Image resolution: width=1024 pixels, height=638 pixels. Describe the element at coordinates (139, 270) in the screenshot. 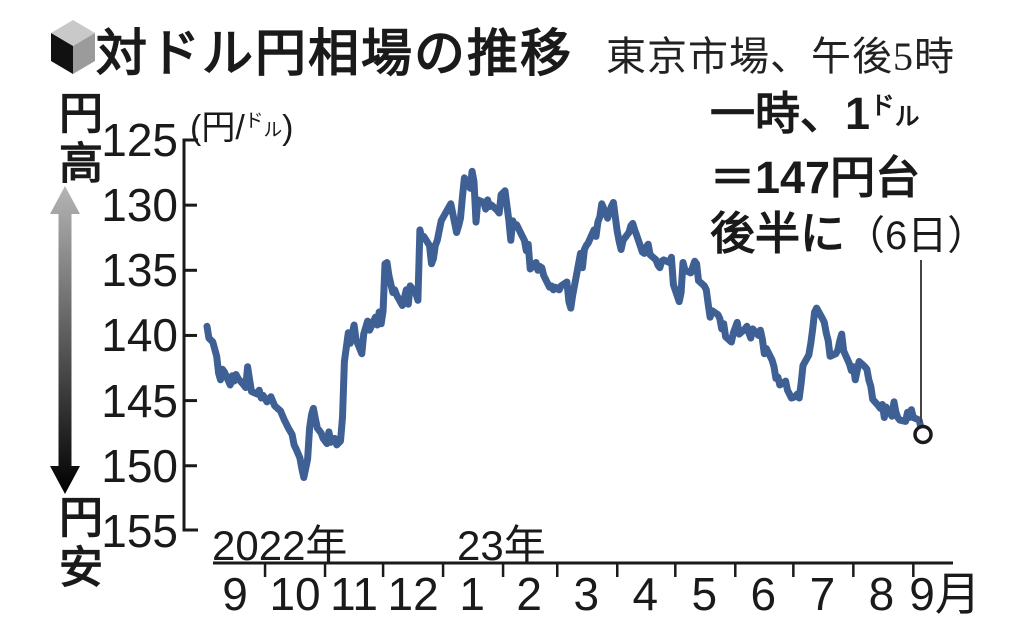

I see `y-axis-tick-label: 135` at that location.